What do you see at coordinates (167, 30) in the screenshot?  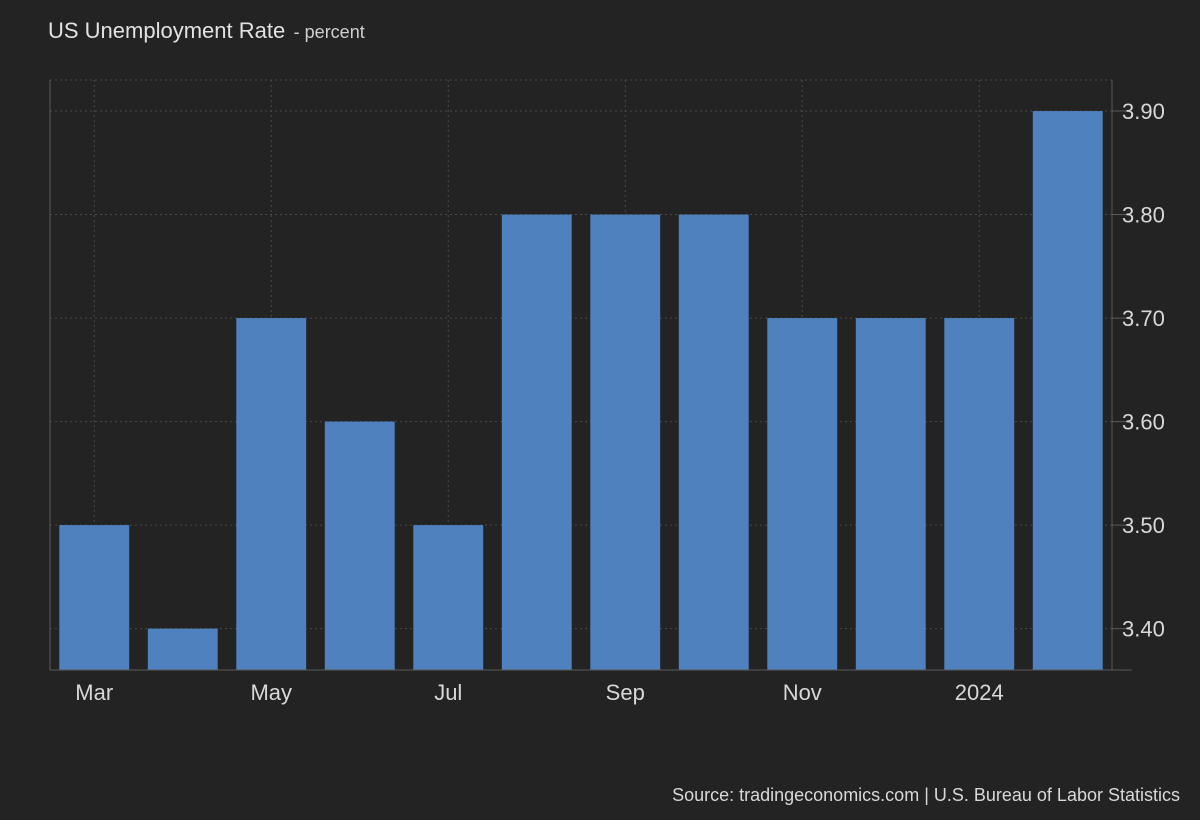 I see `chart-title: US Unemployment Rate` at bounding box center [167, 30].